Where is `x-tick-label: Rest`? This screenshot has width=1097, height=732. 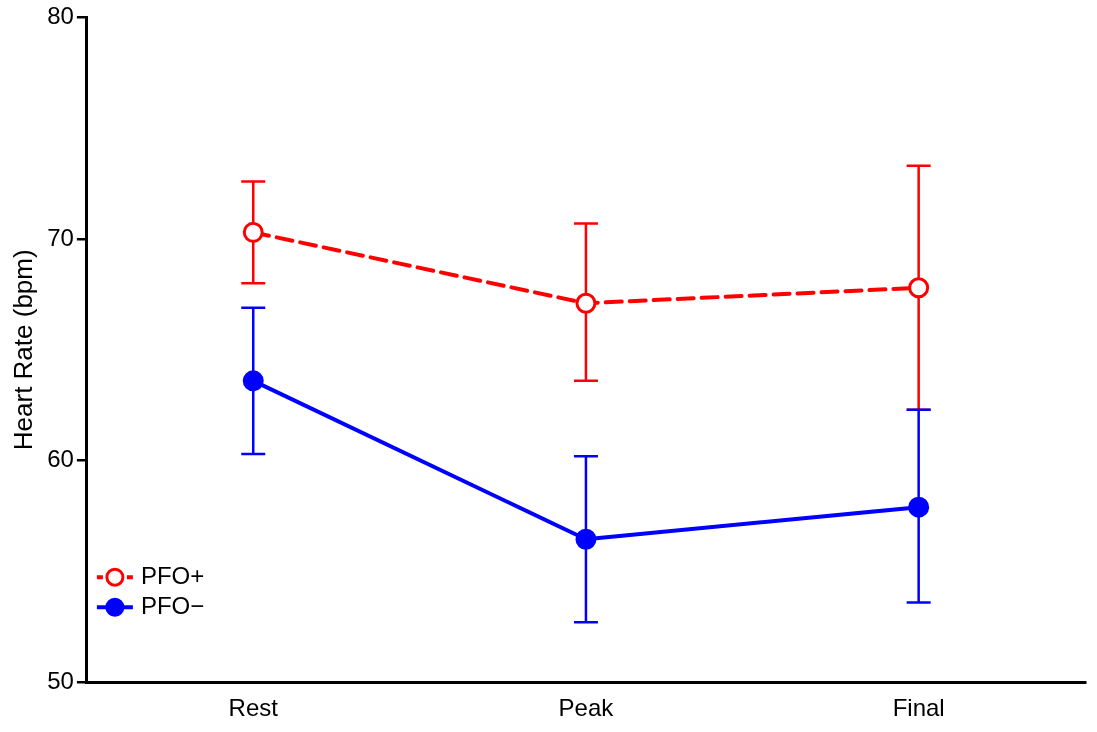 x-tick-label: Rest is located at coordinates (253, 708).